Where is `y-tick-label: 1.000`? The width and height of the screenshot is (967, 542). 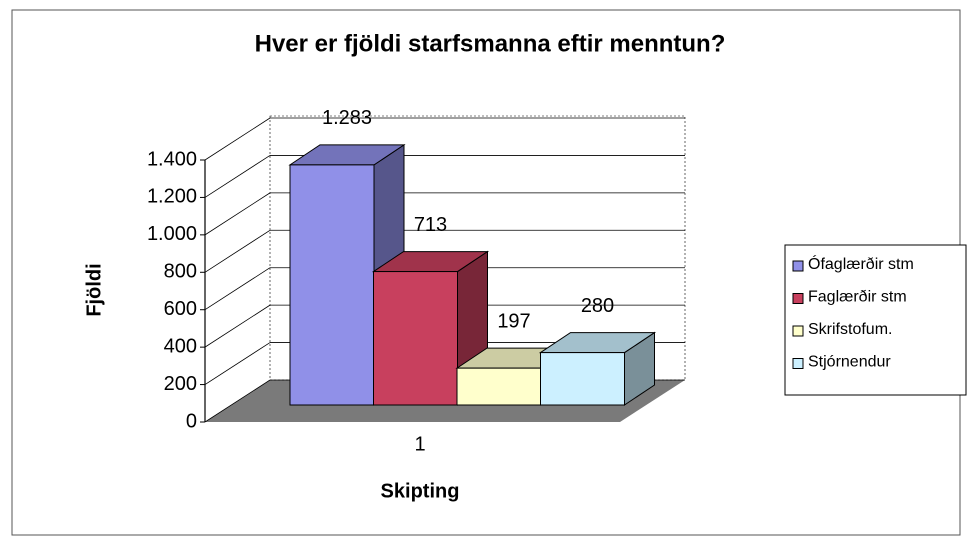 y-tick-label: 1.000 is located at coordinates (172, 234).